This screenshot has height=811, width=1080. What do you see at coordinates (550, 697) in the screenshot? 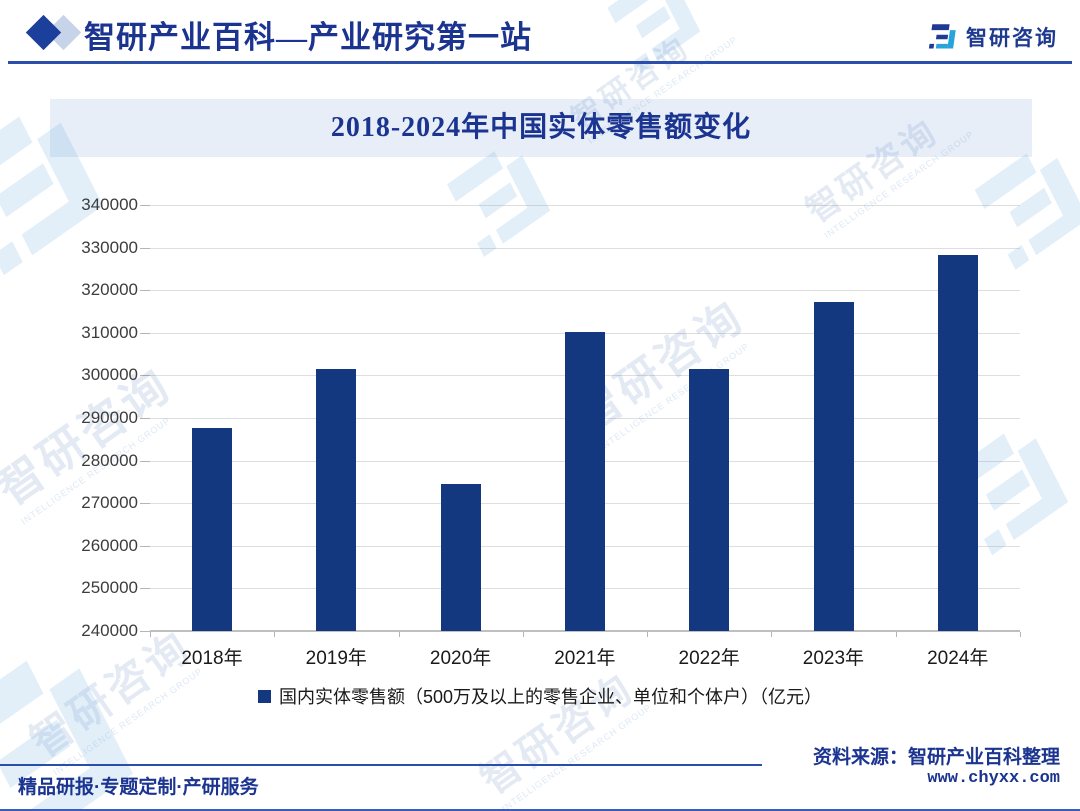
I see `legend-label: 国内实体零售额（500万及以上的零售企业、单位和个体户）（亿元）` at bounding box center [550, 697].